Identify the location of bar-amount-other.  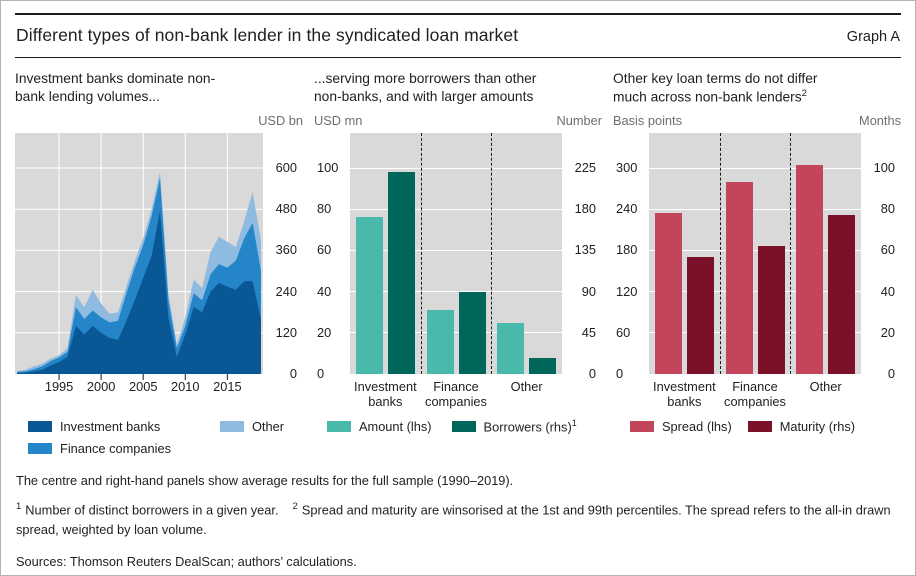
(511, 348).